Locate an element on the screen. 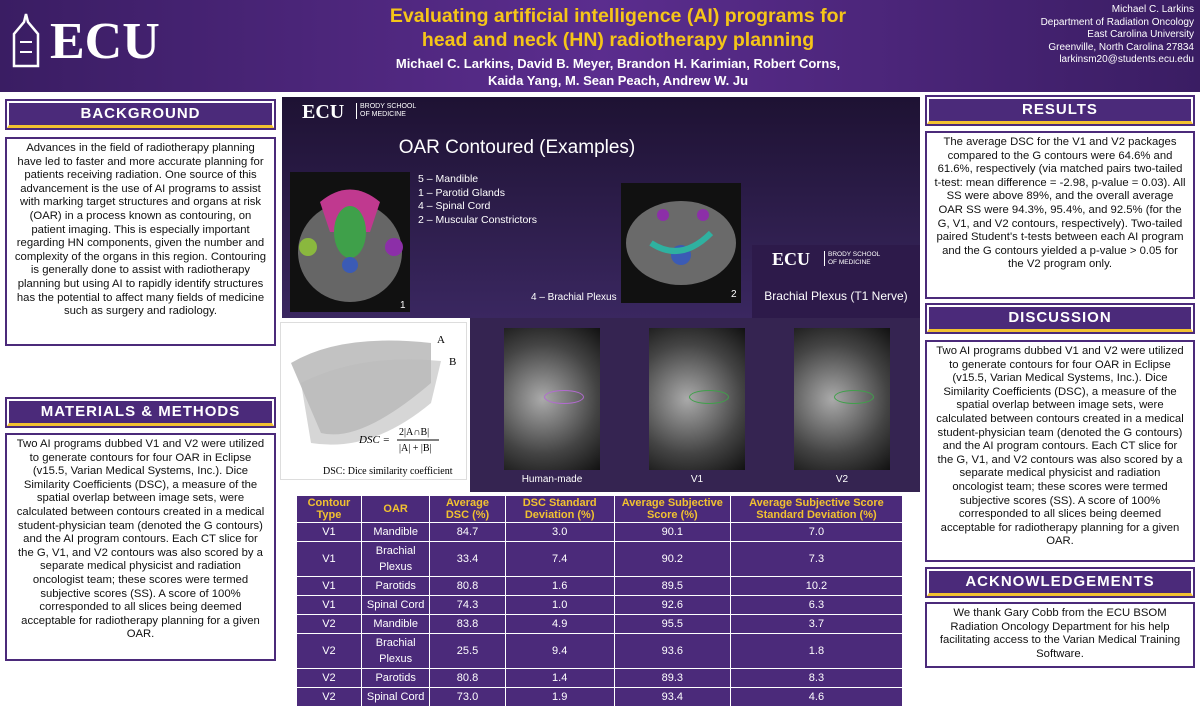 The image size is (1200, 707). table-cell: 7.0 is located at coordinates (816, 532).